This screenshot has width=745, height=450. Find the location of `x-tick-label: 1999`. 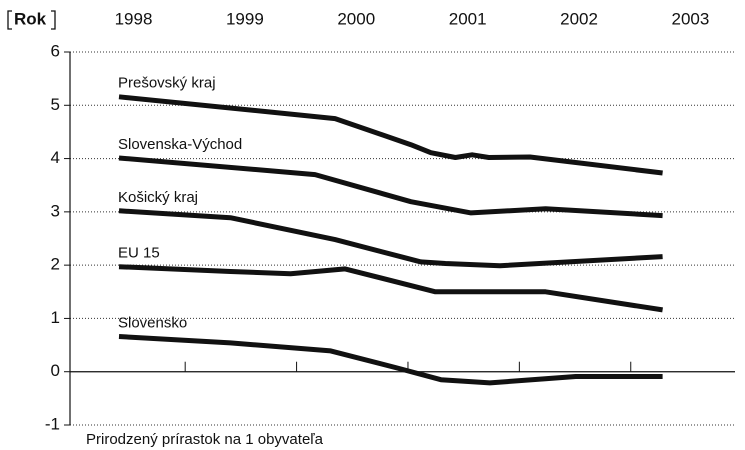

x-tick-label: 1999 is located at coordinates (245, 18).